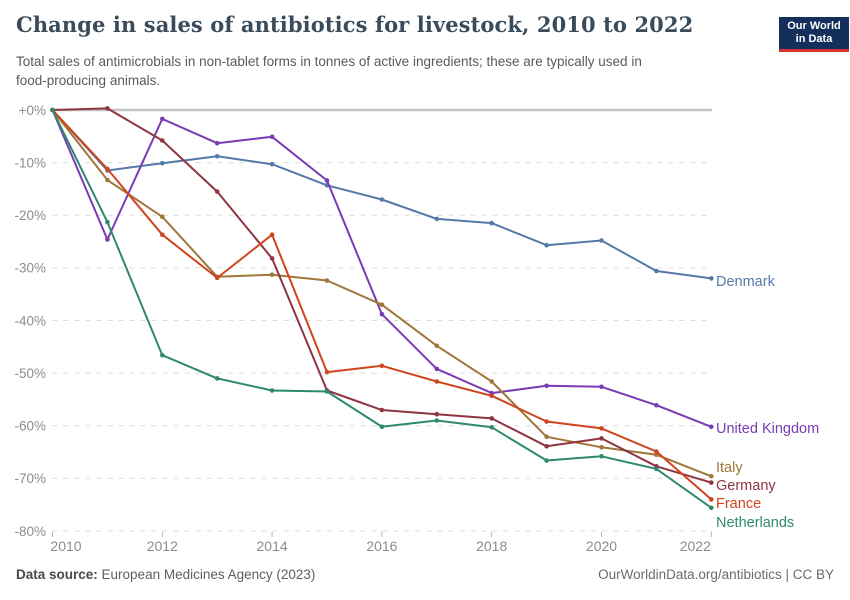 The image size is (850, 600). I want to click on owid-logo-line1: Our World, so click(814, 26).